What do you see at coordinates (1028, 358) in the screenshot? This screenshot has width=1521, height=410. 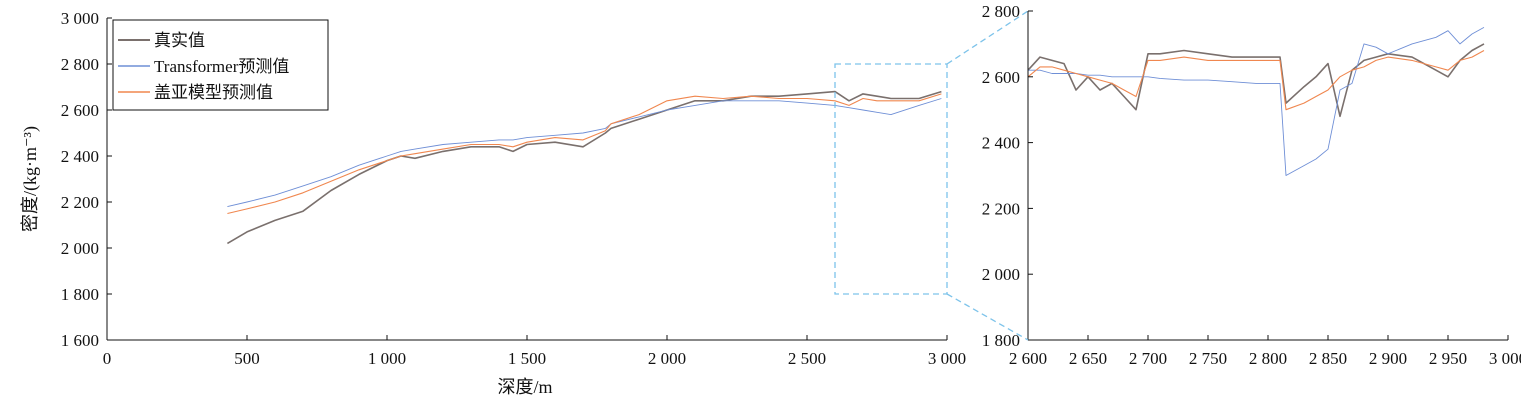 I see `x-tick-label: 2 600` at bounding box center [1028, 358].